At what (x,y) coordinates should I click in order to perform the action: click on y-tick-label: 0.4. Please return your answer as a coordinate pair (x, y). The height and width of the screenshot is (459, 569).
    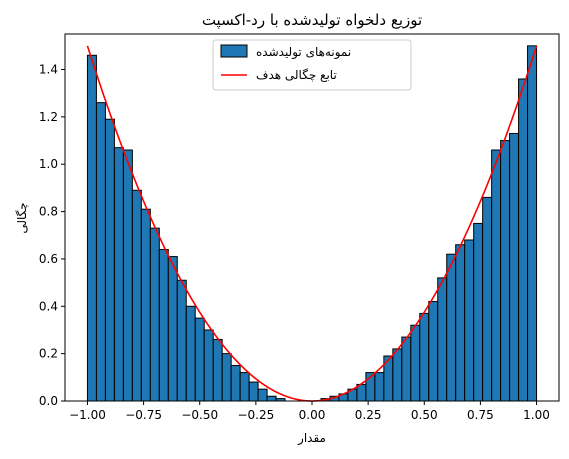
    Looking at the image, I should click on (48, 306).